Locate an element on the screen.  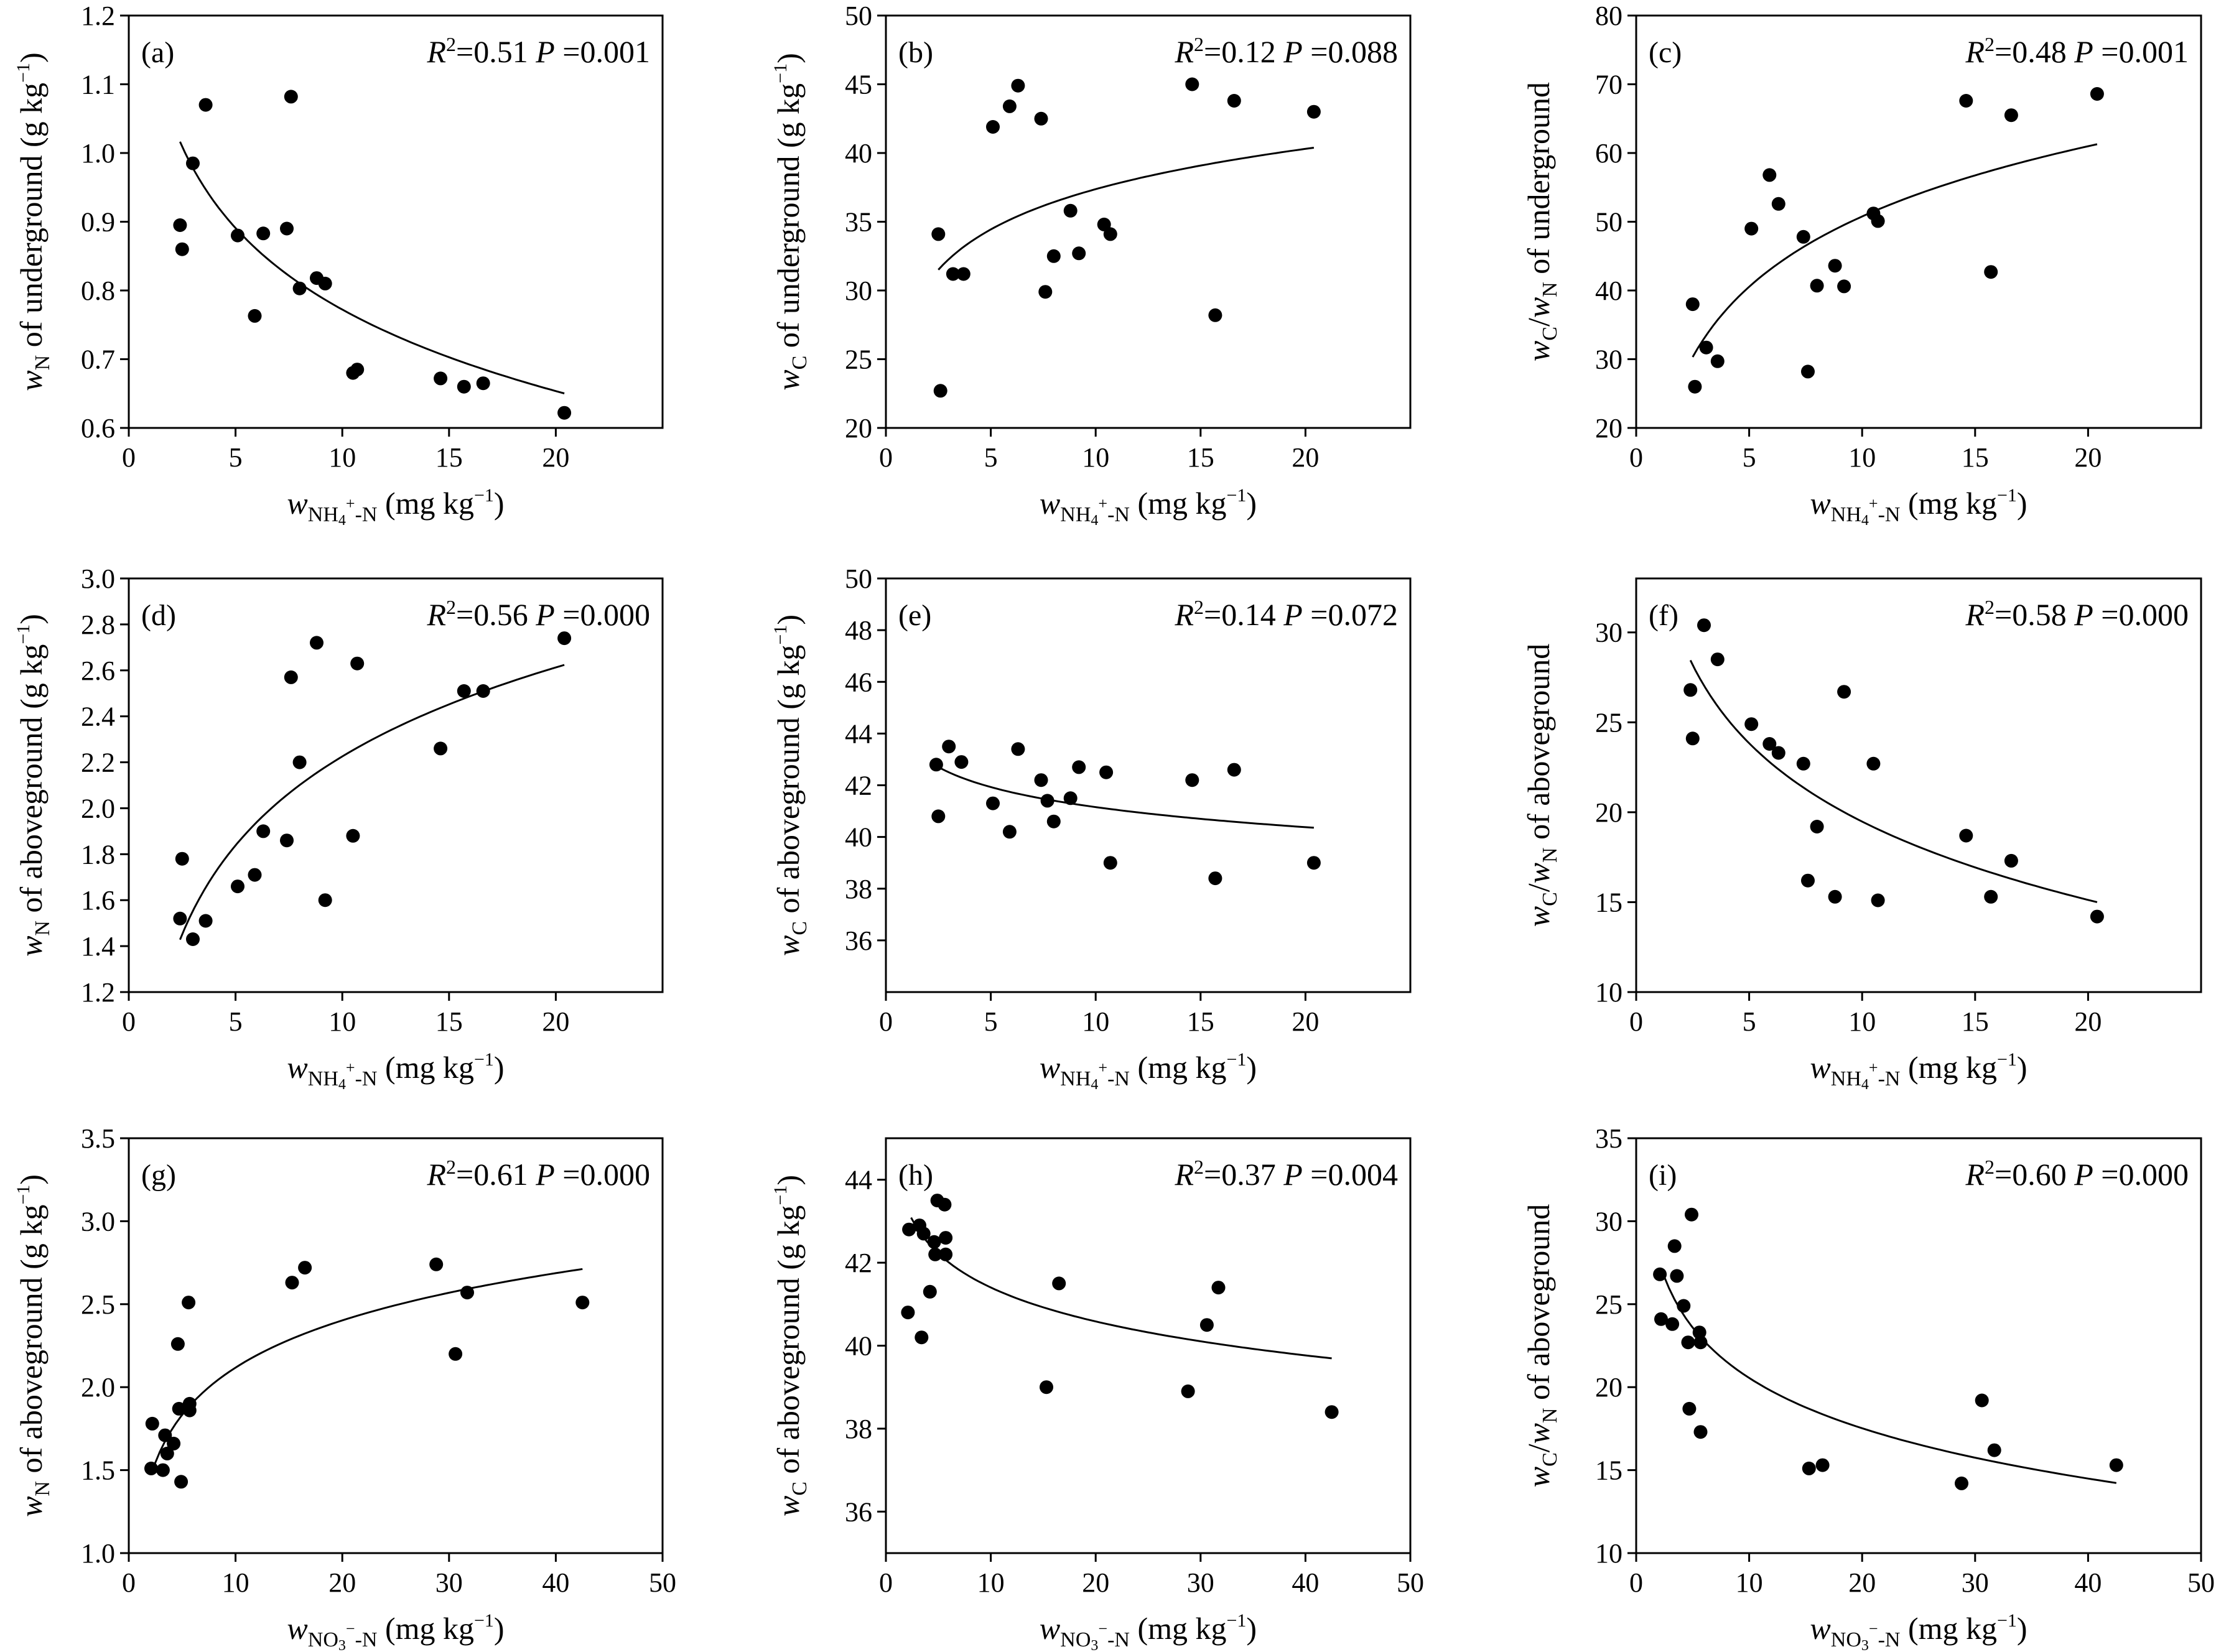
y-tick-label: 25 is located at coordinates (1608, 1304).